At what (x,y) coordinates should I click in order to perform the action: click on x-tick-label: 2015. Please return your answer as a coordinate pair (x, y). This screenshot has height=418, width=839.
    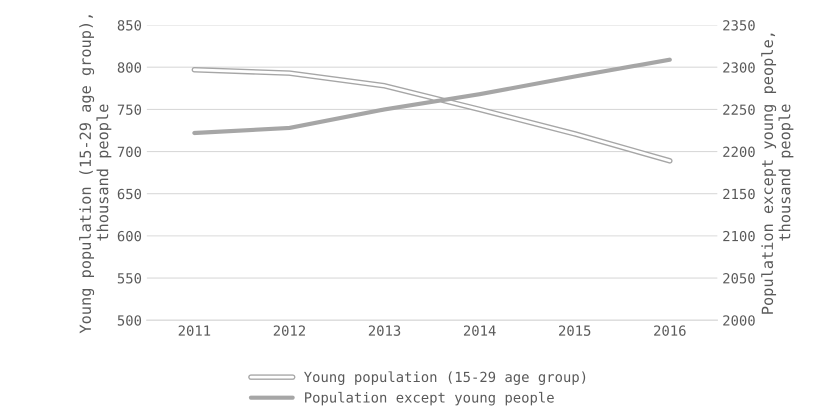
    Looking at the image, I should click on (574, 330).